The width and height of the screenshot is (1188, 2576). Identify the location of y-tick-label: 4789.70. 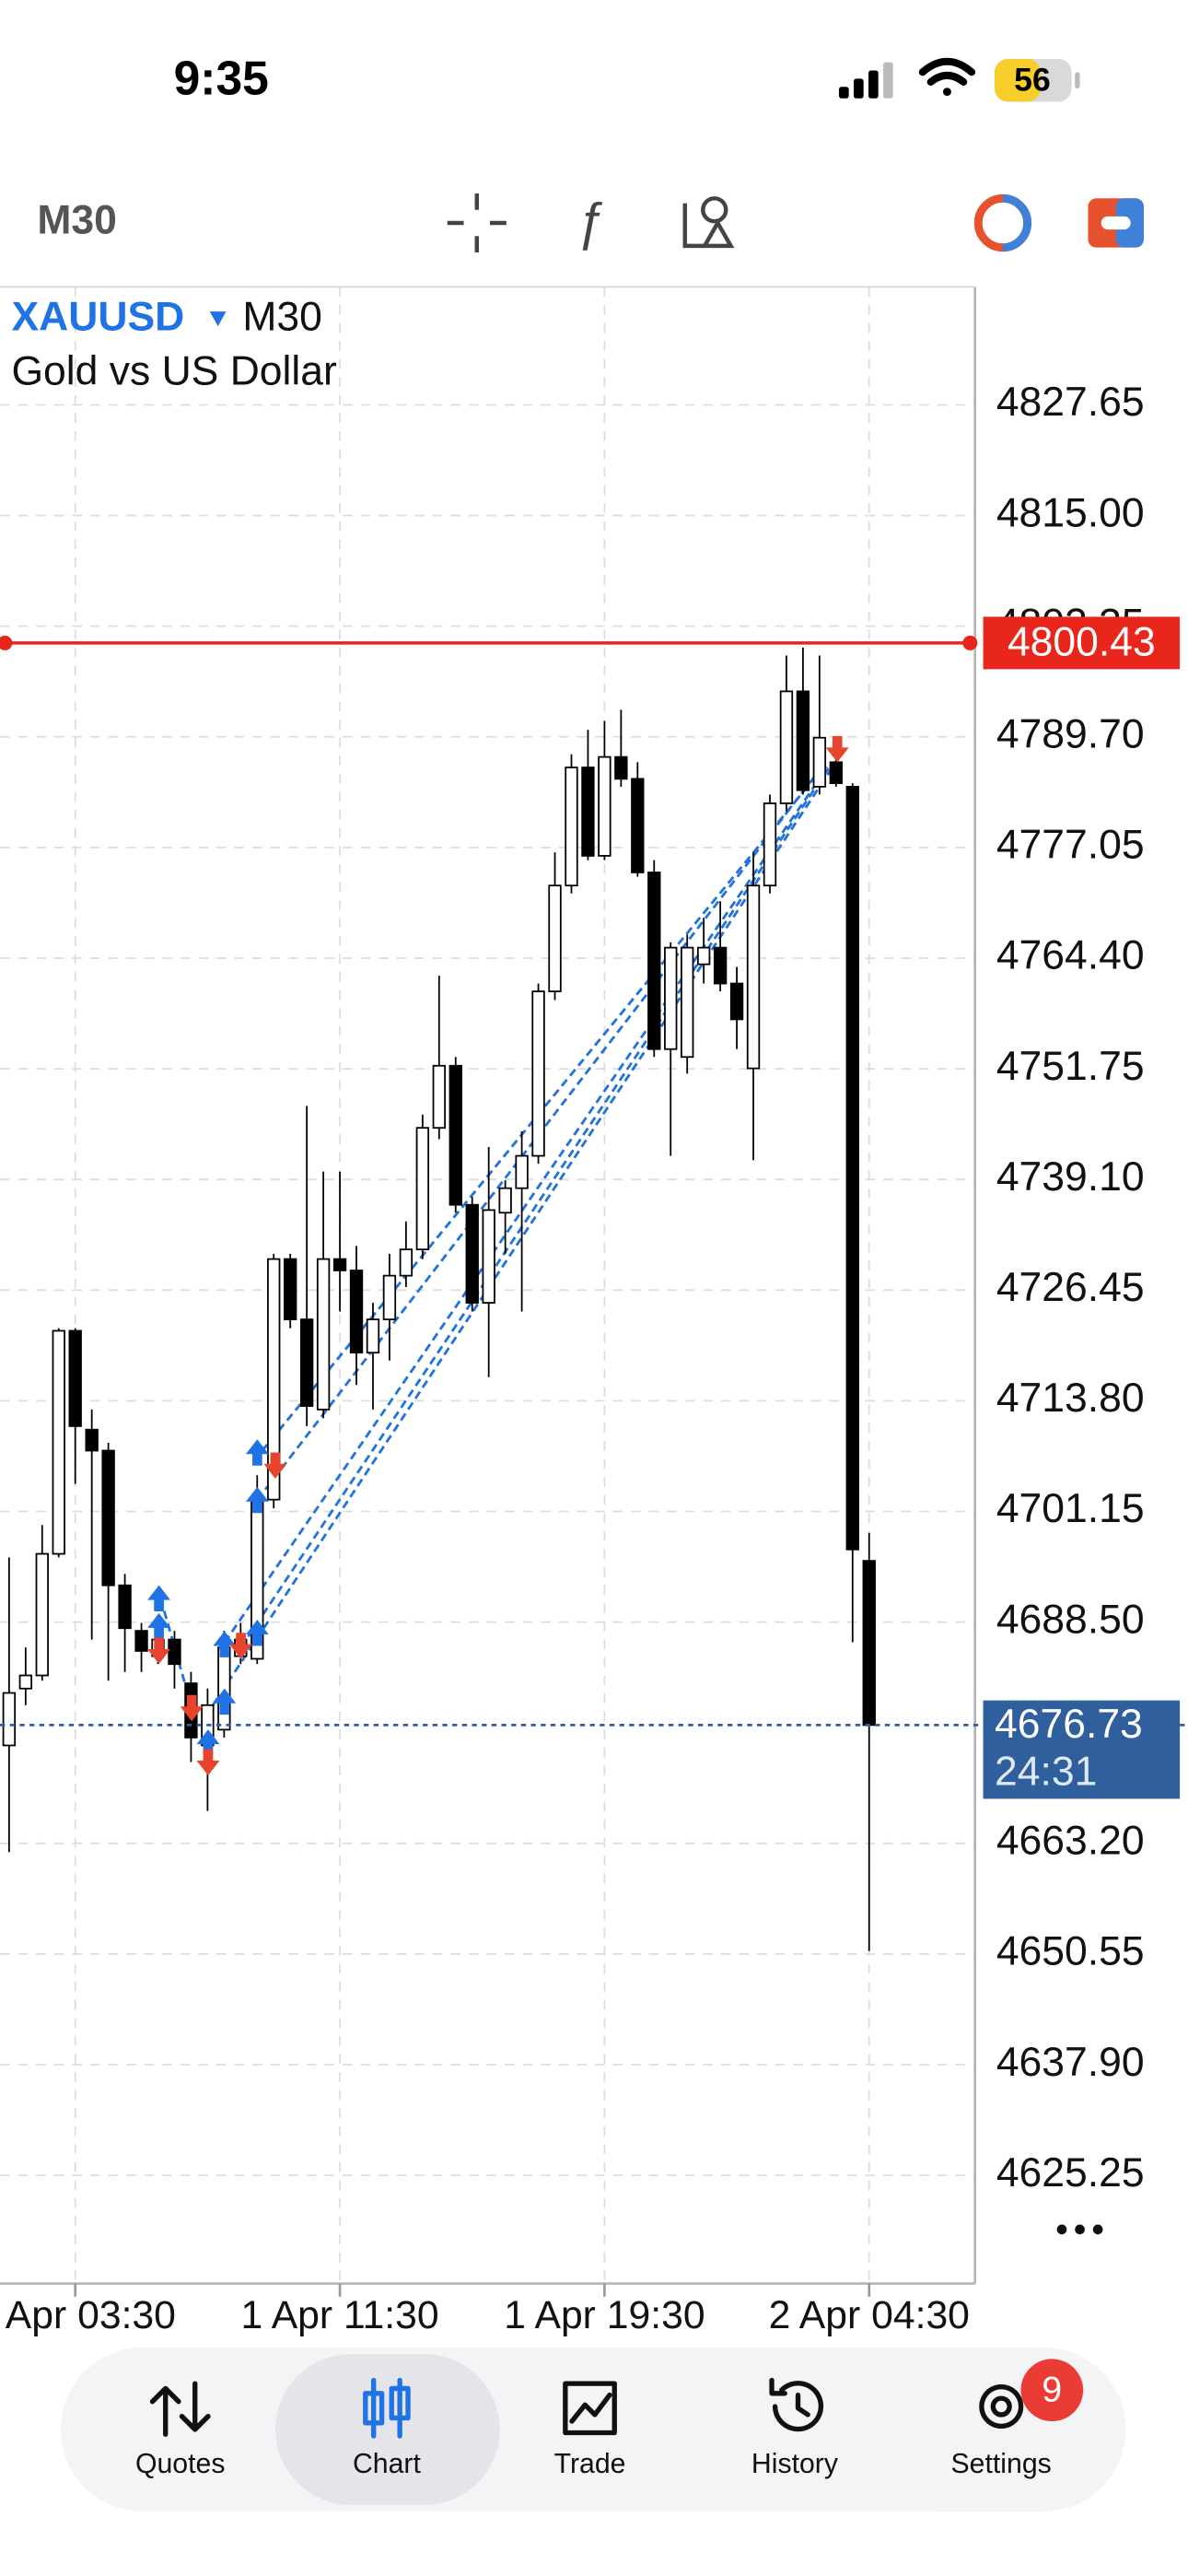
(1070, 734).